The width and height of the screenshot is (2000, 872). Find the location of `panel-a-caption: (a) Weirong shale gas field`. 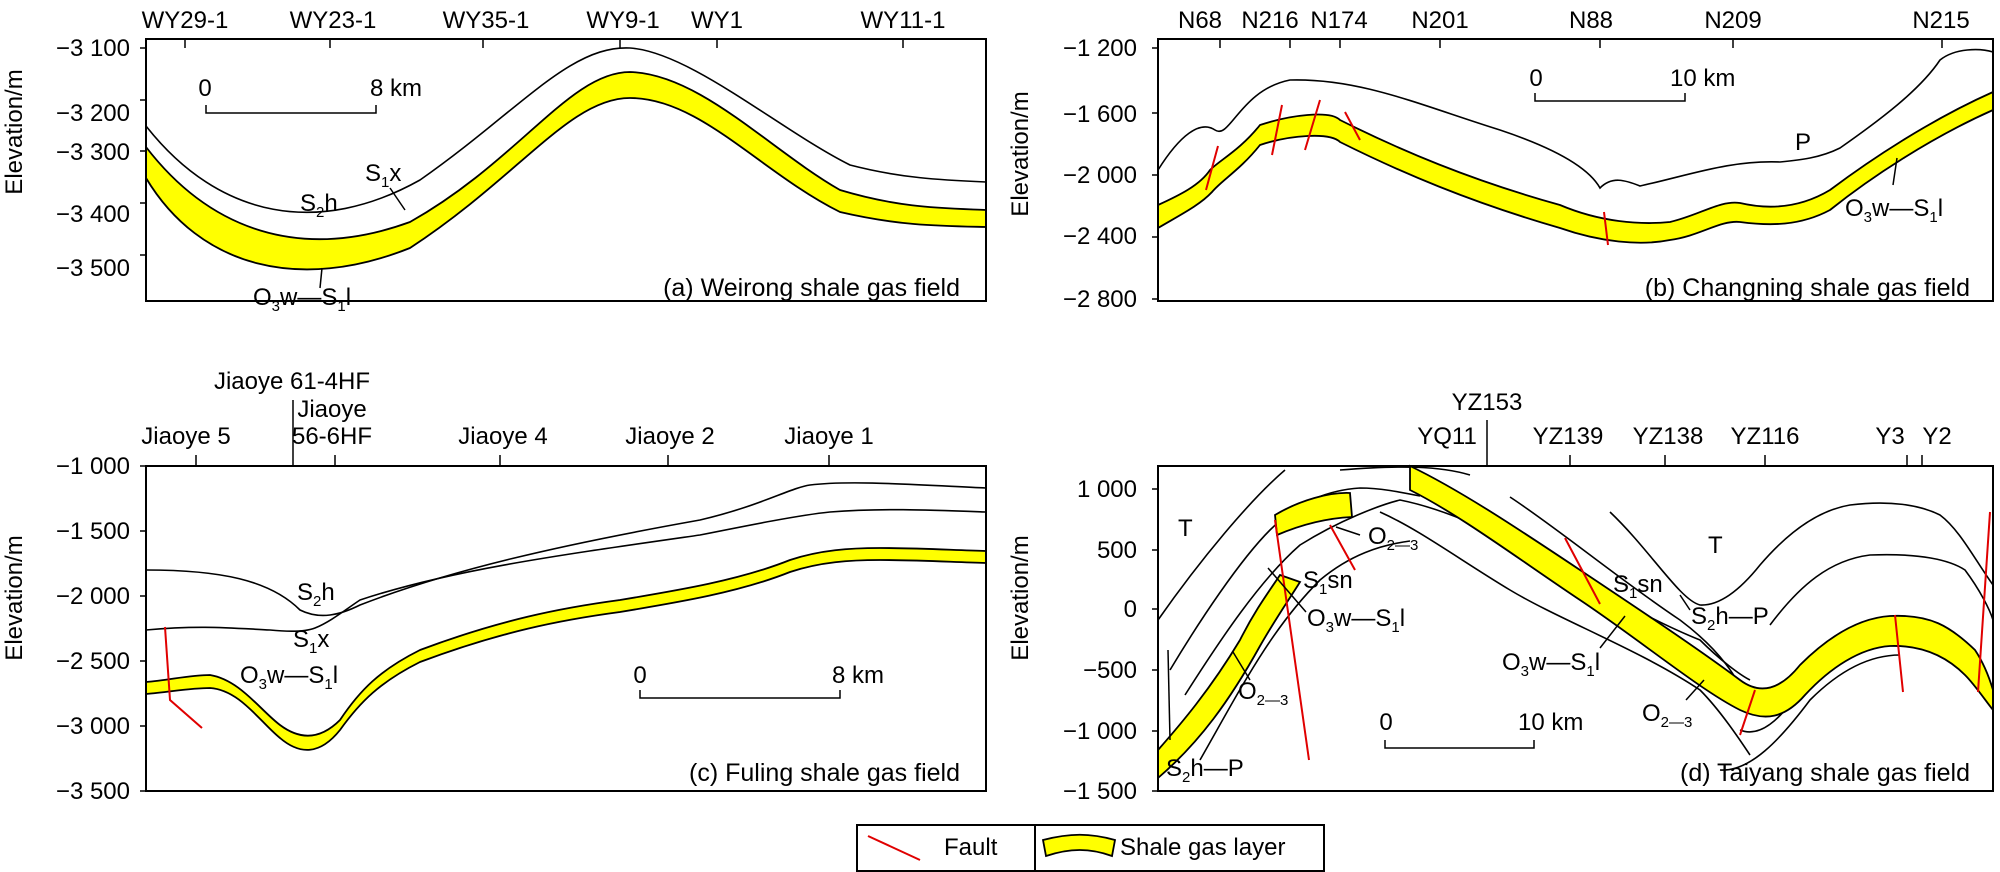

panel-a-caption: (a) Weirong shale gas field is located at coordinates (811, 288).